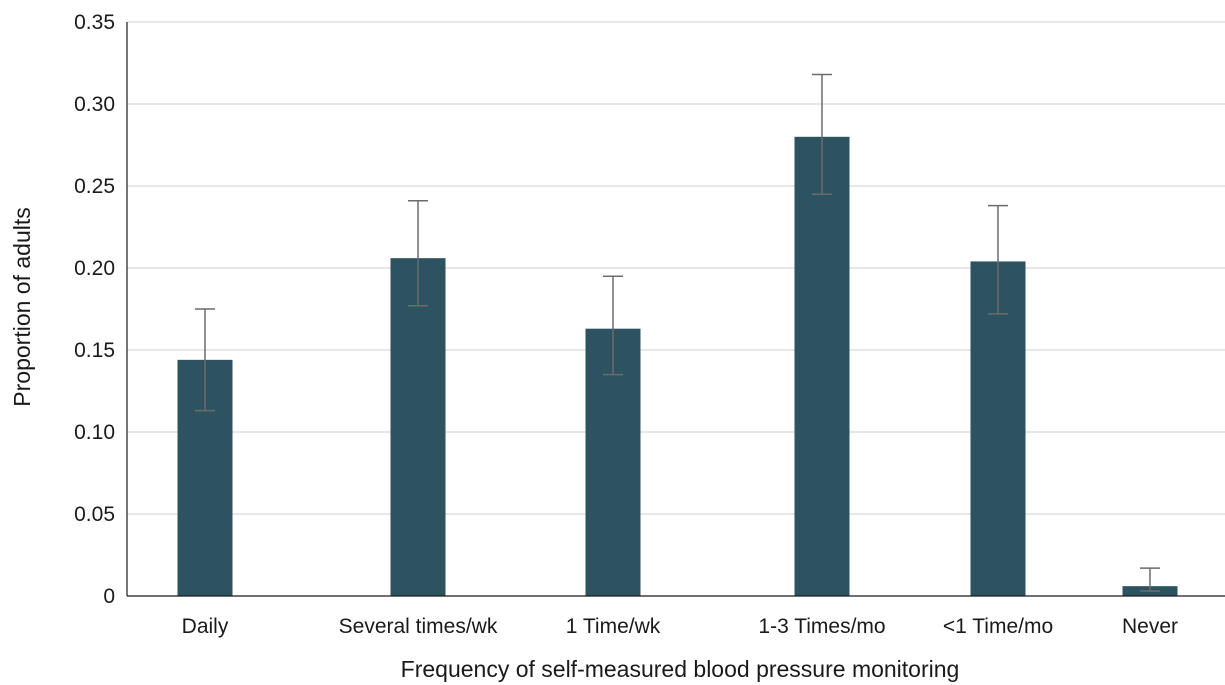  What do you see at coordinates (94, 186) in the screenshot?
I see `y-tick-label: 0.25` at bounding box center [94, 186].